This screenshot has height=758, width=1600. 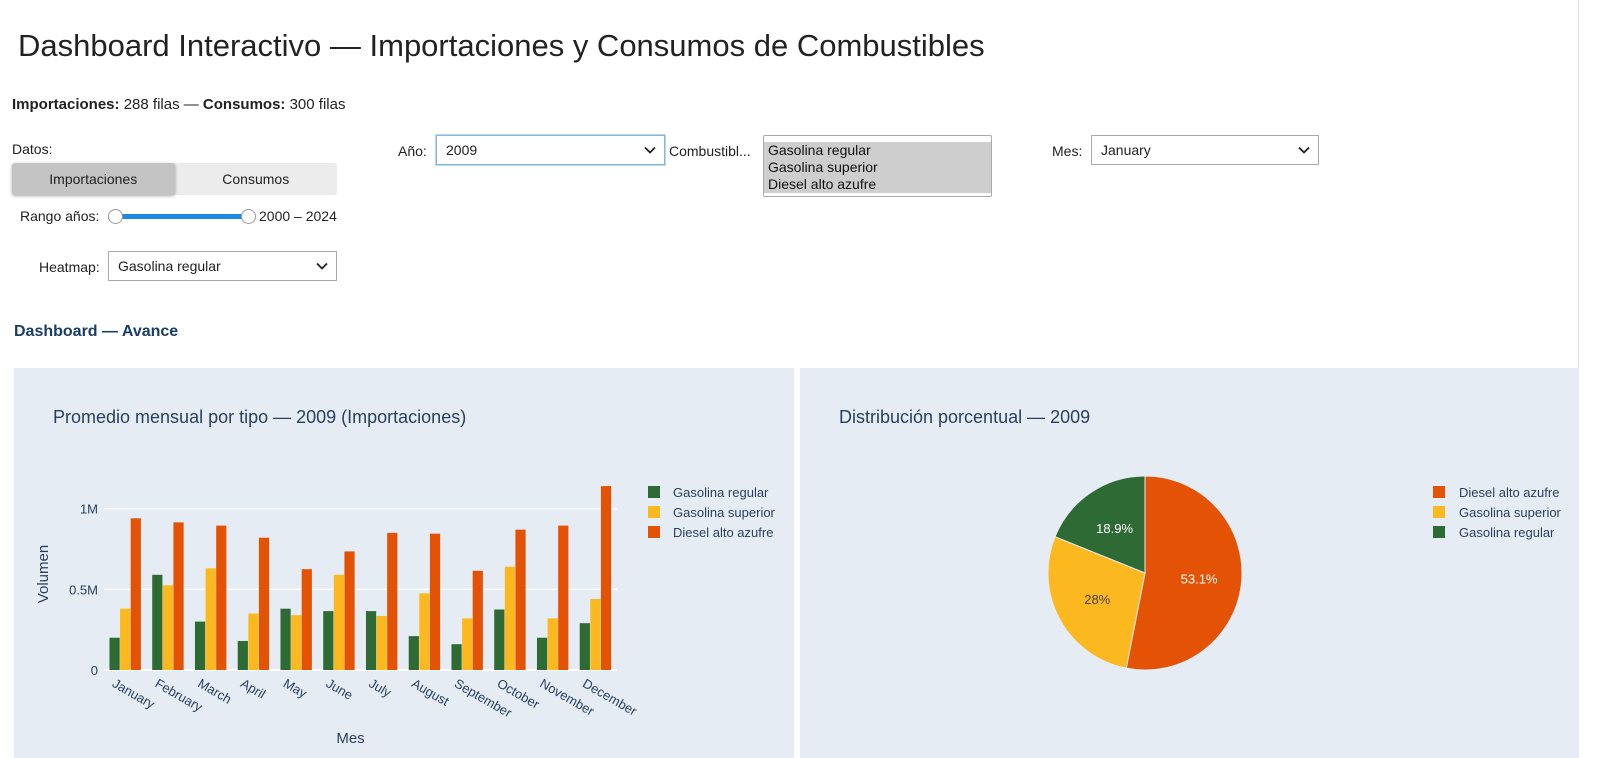 What do you see at coordinates (115, 216) in the screenshot?
I see `year-range-min-handle` at bounding box center [115, 216].